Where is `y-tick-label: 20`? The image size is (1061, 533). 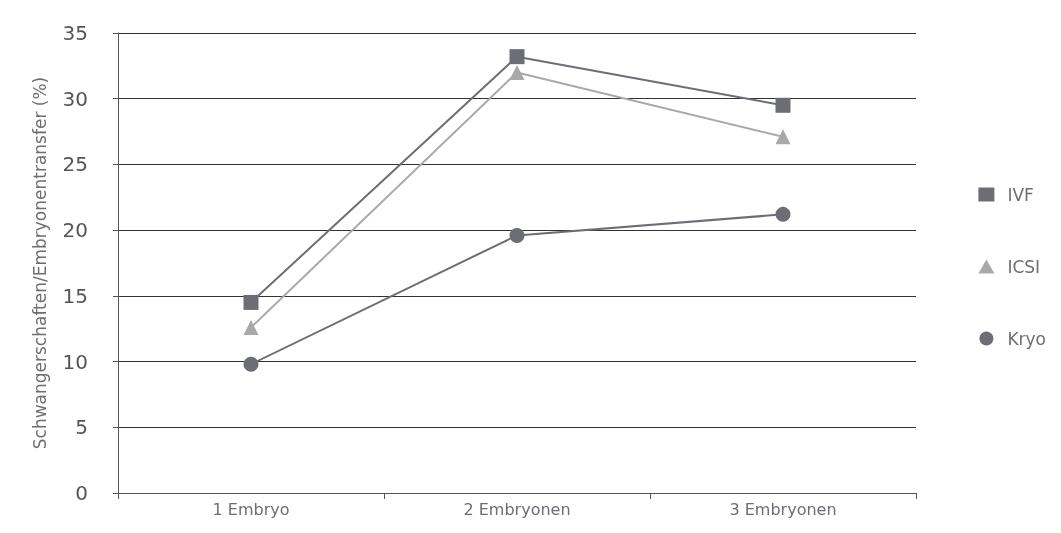 y-tick-label: 20 is located at coordinates (75, 230).